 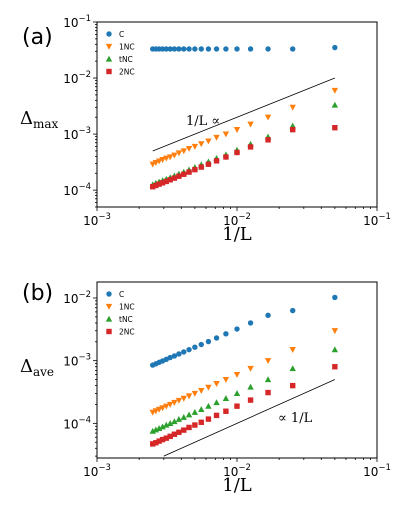 I want to click on x-axis-label: 1/L, so click(x=237, y=485).